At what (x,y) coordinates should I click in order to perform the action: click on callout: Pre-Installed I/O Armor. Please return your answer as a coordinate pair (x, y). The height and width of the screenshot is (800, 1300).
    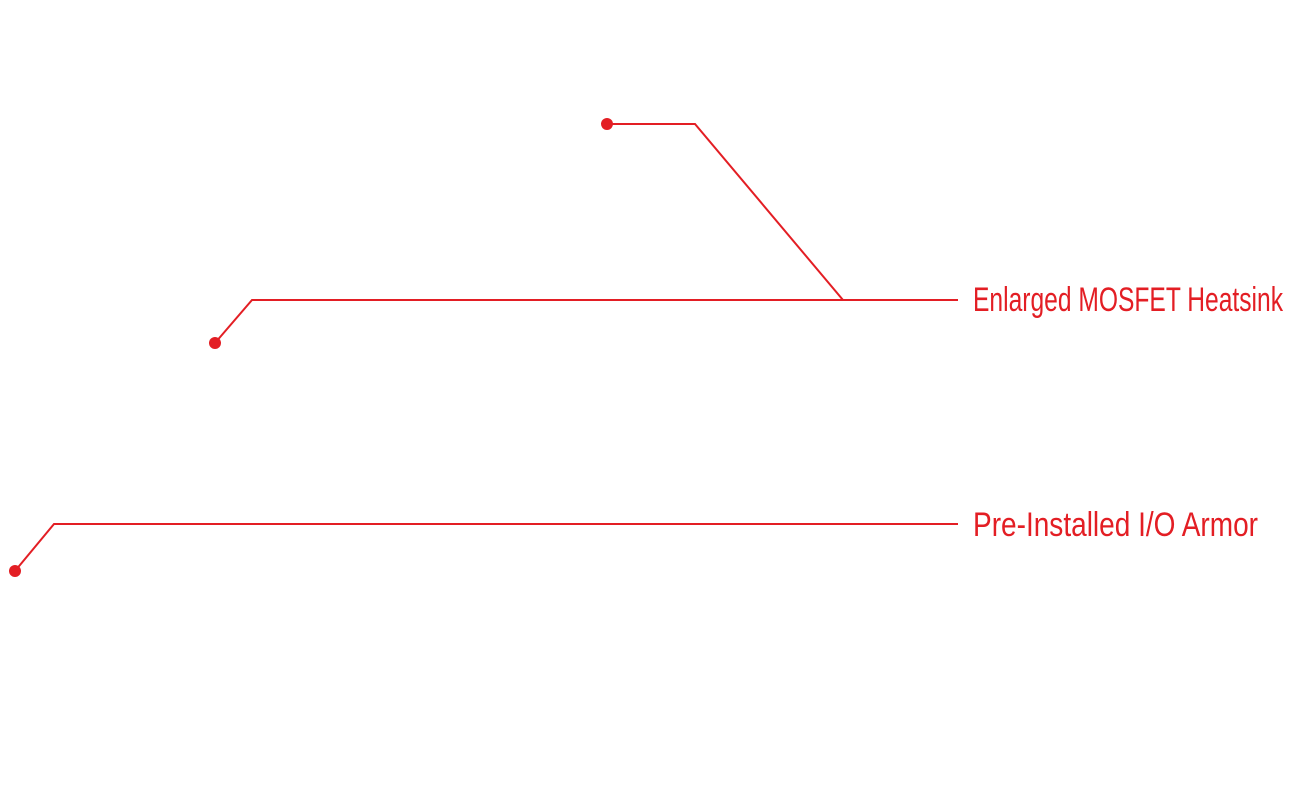
    Looking at the image, I should click on (633, 541).